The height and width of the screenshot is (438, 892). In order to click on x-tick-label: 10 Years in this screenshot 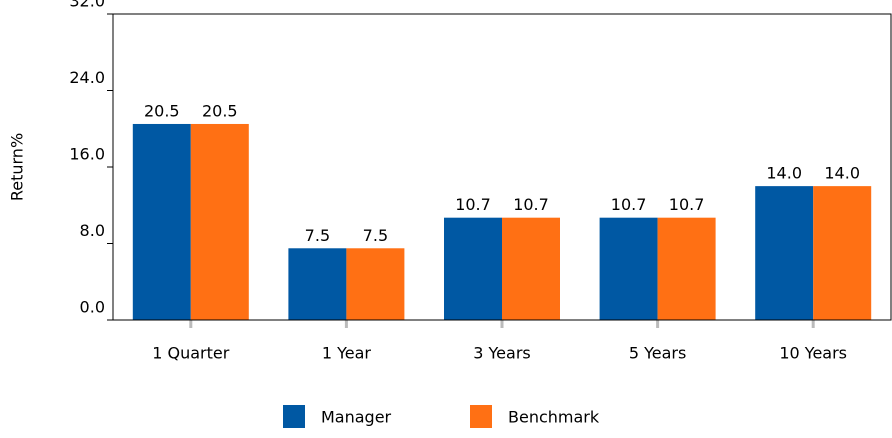, I will do `click(813, 353)`.